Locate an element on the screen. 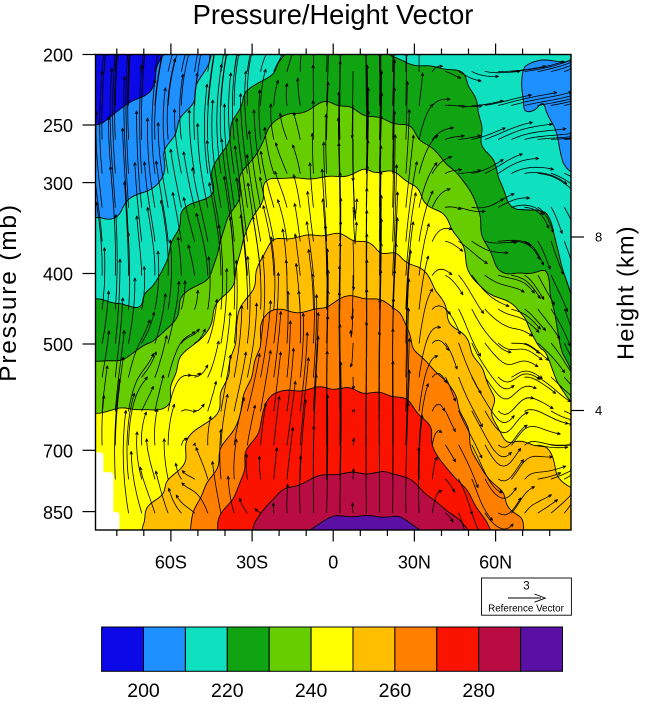  svg-text: 30N is located at coordinates (414, 563).